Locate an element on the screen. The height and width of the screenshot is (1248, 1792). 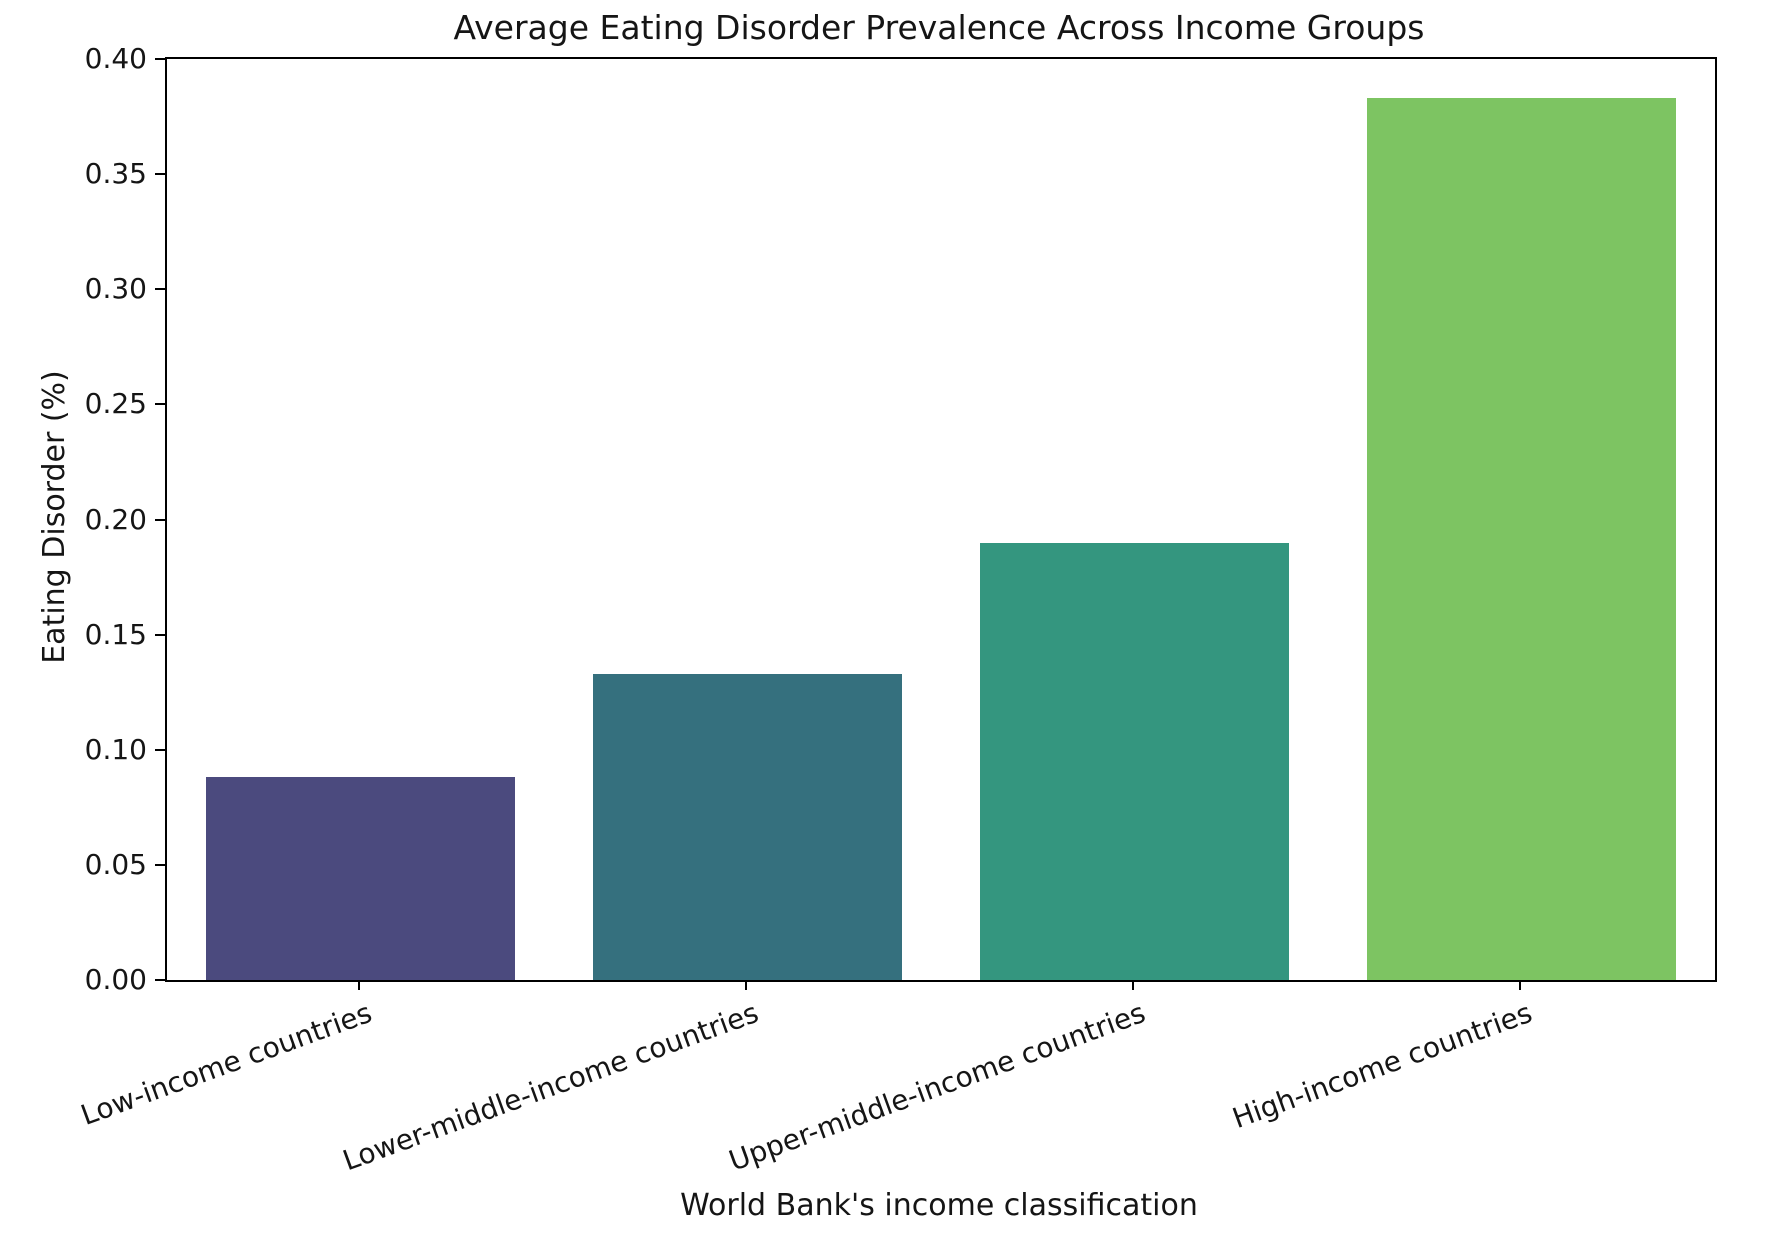
x-tick-label-low-income-countries: Low-income countries is located at coordinates (226, 1064).